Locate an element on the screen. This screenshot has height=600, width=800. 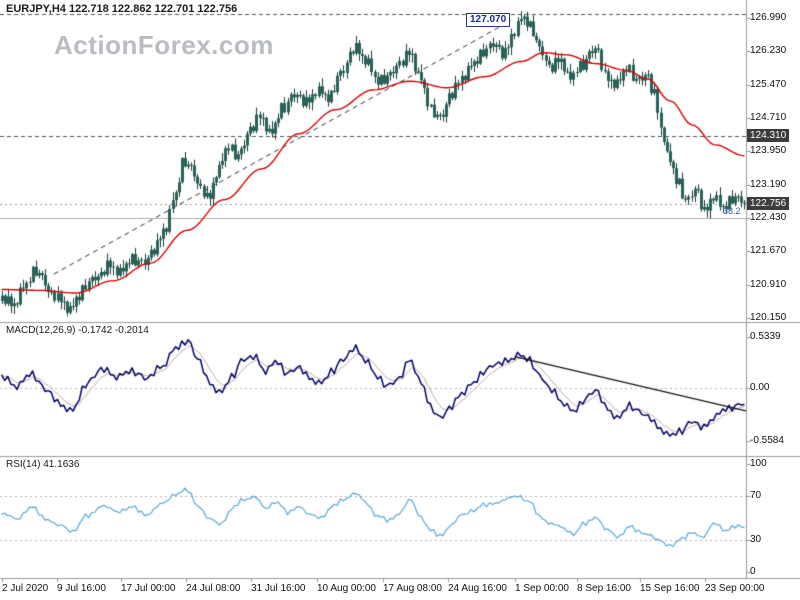
price-annotation-box: 127.070 is located at coordinates (488, 20).